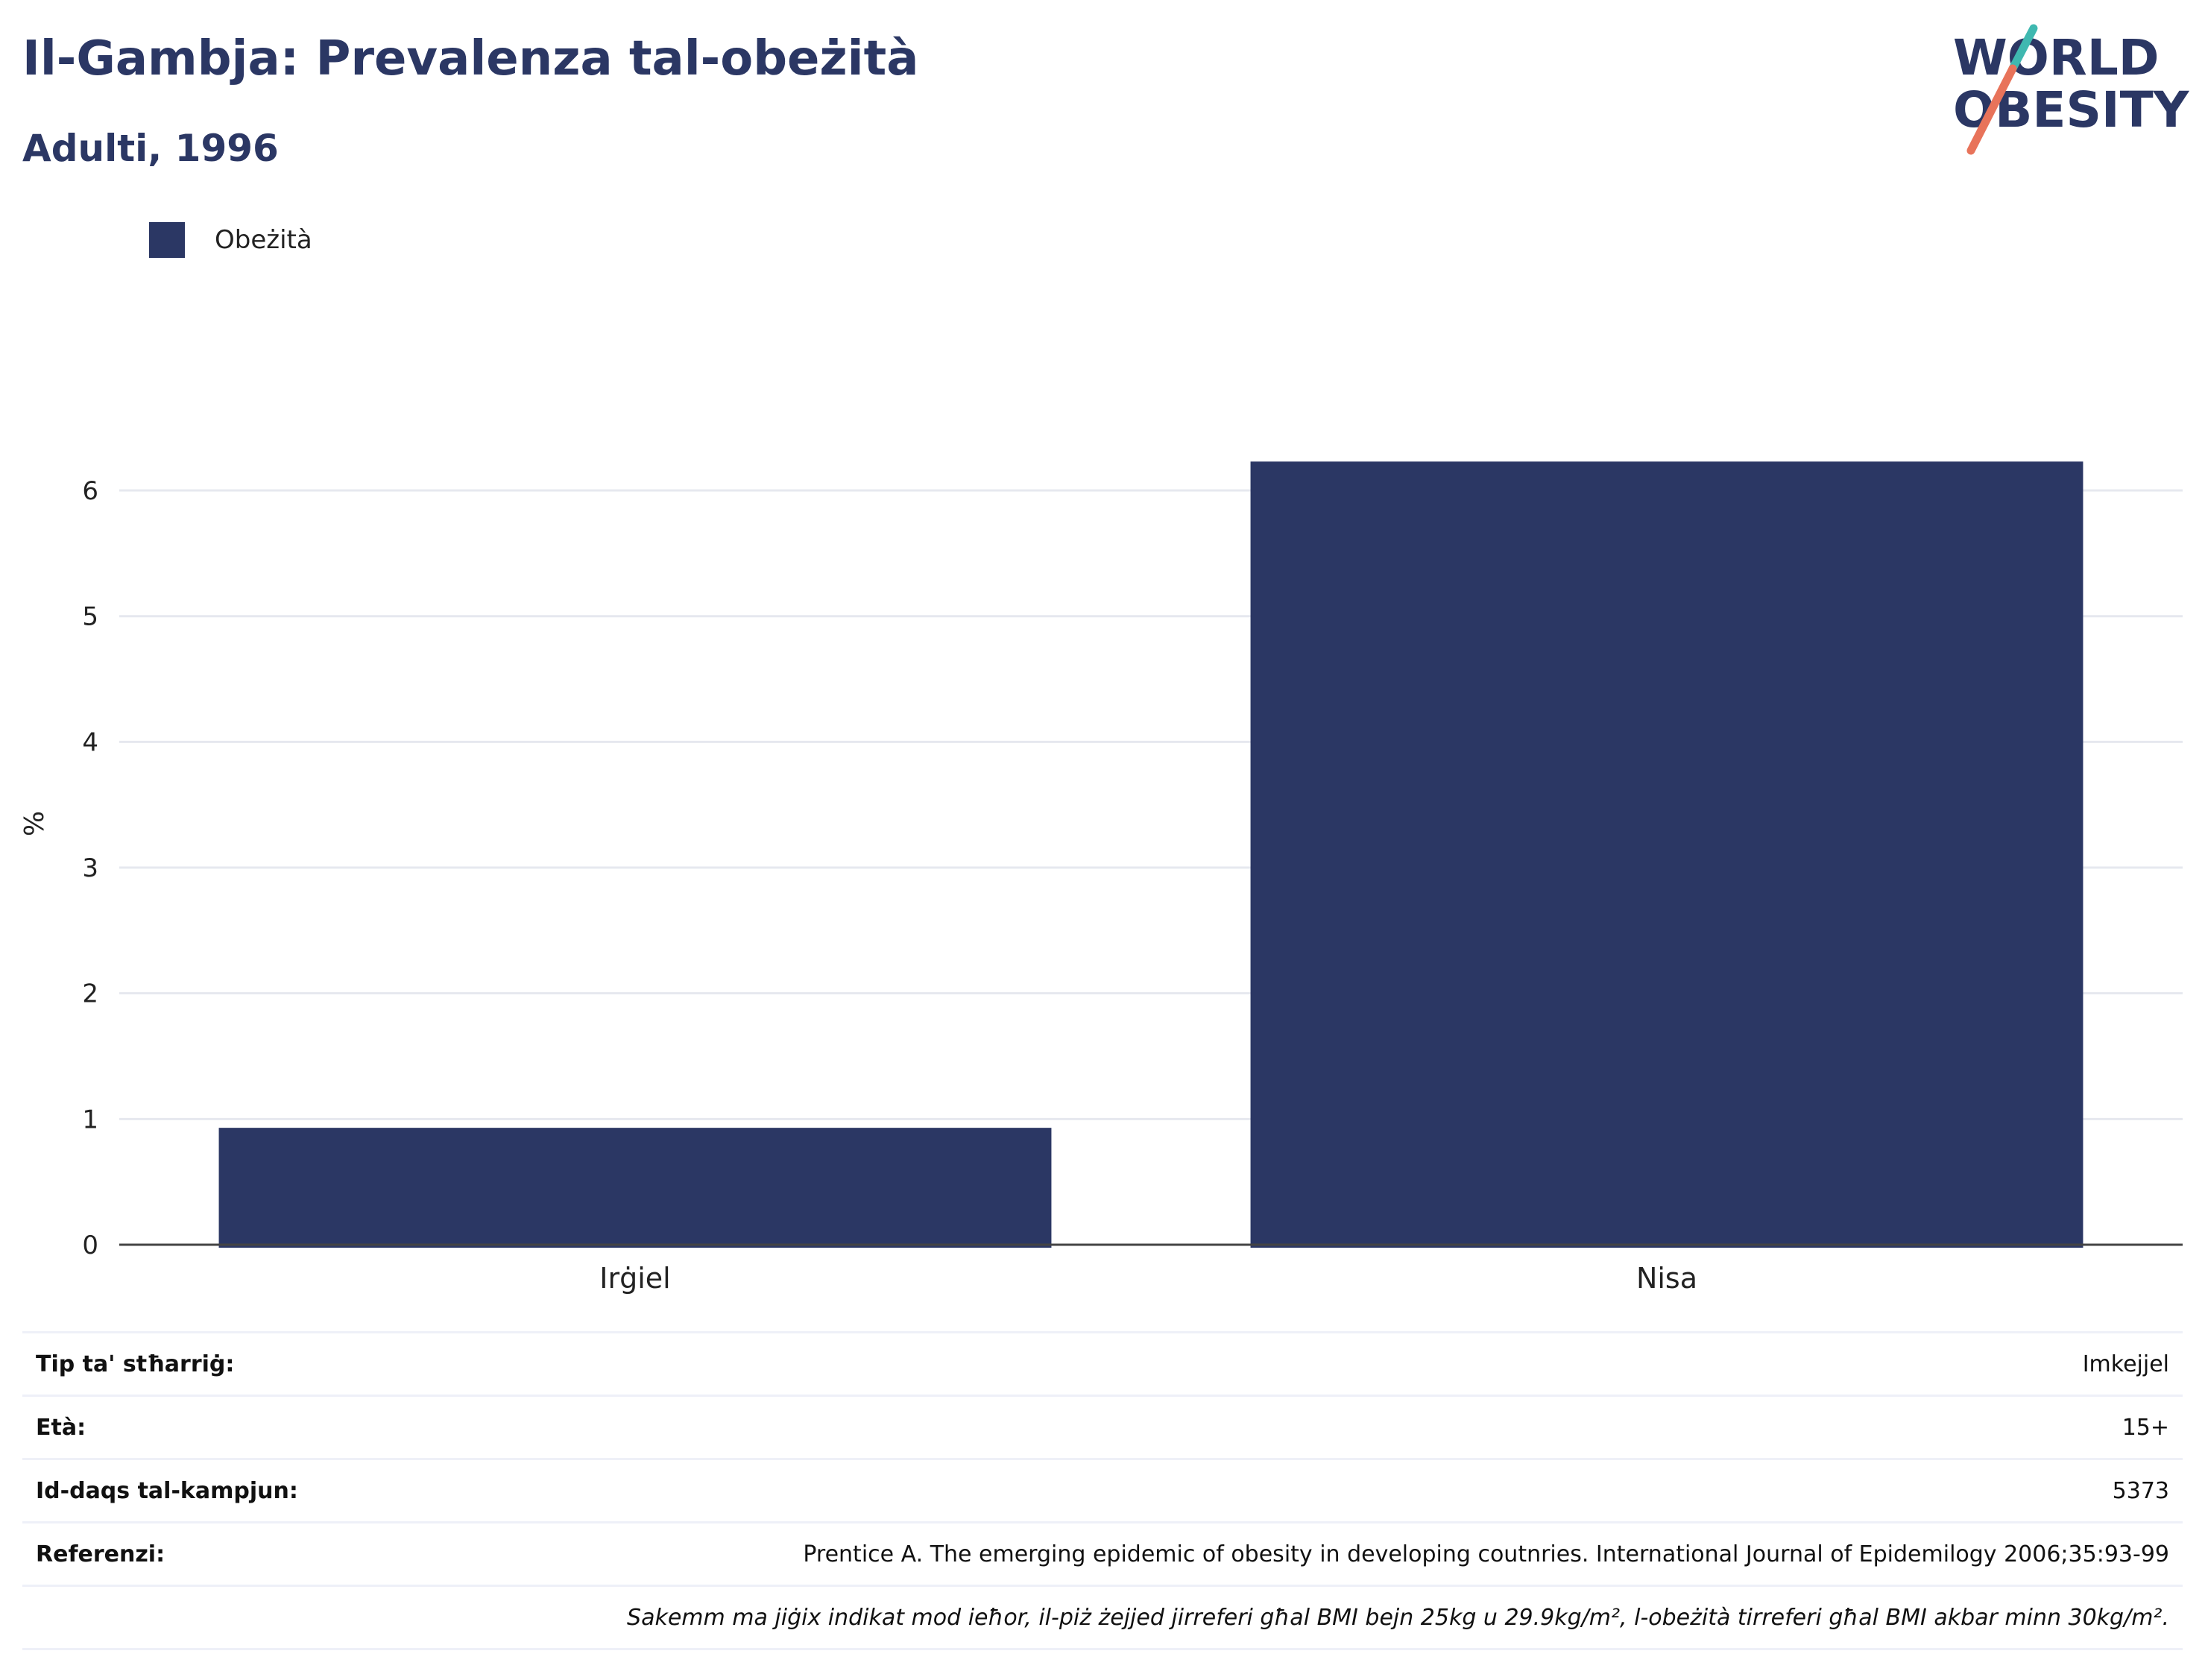 This screenshot has width=2205, height=1680. I want to click on info-row: Tip ta' stħarriġ: Imkejjel, so click(1102, 1364).